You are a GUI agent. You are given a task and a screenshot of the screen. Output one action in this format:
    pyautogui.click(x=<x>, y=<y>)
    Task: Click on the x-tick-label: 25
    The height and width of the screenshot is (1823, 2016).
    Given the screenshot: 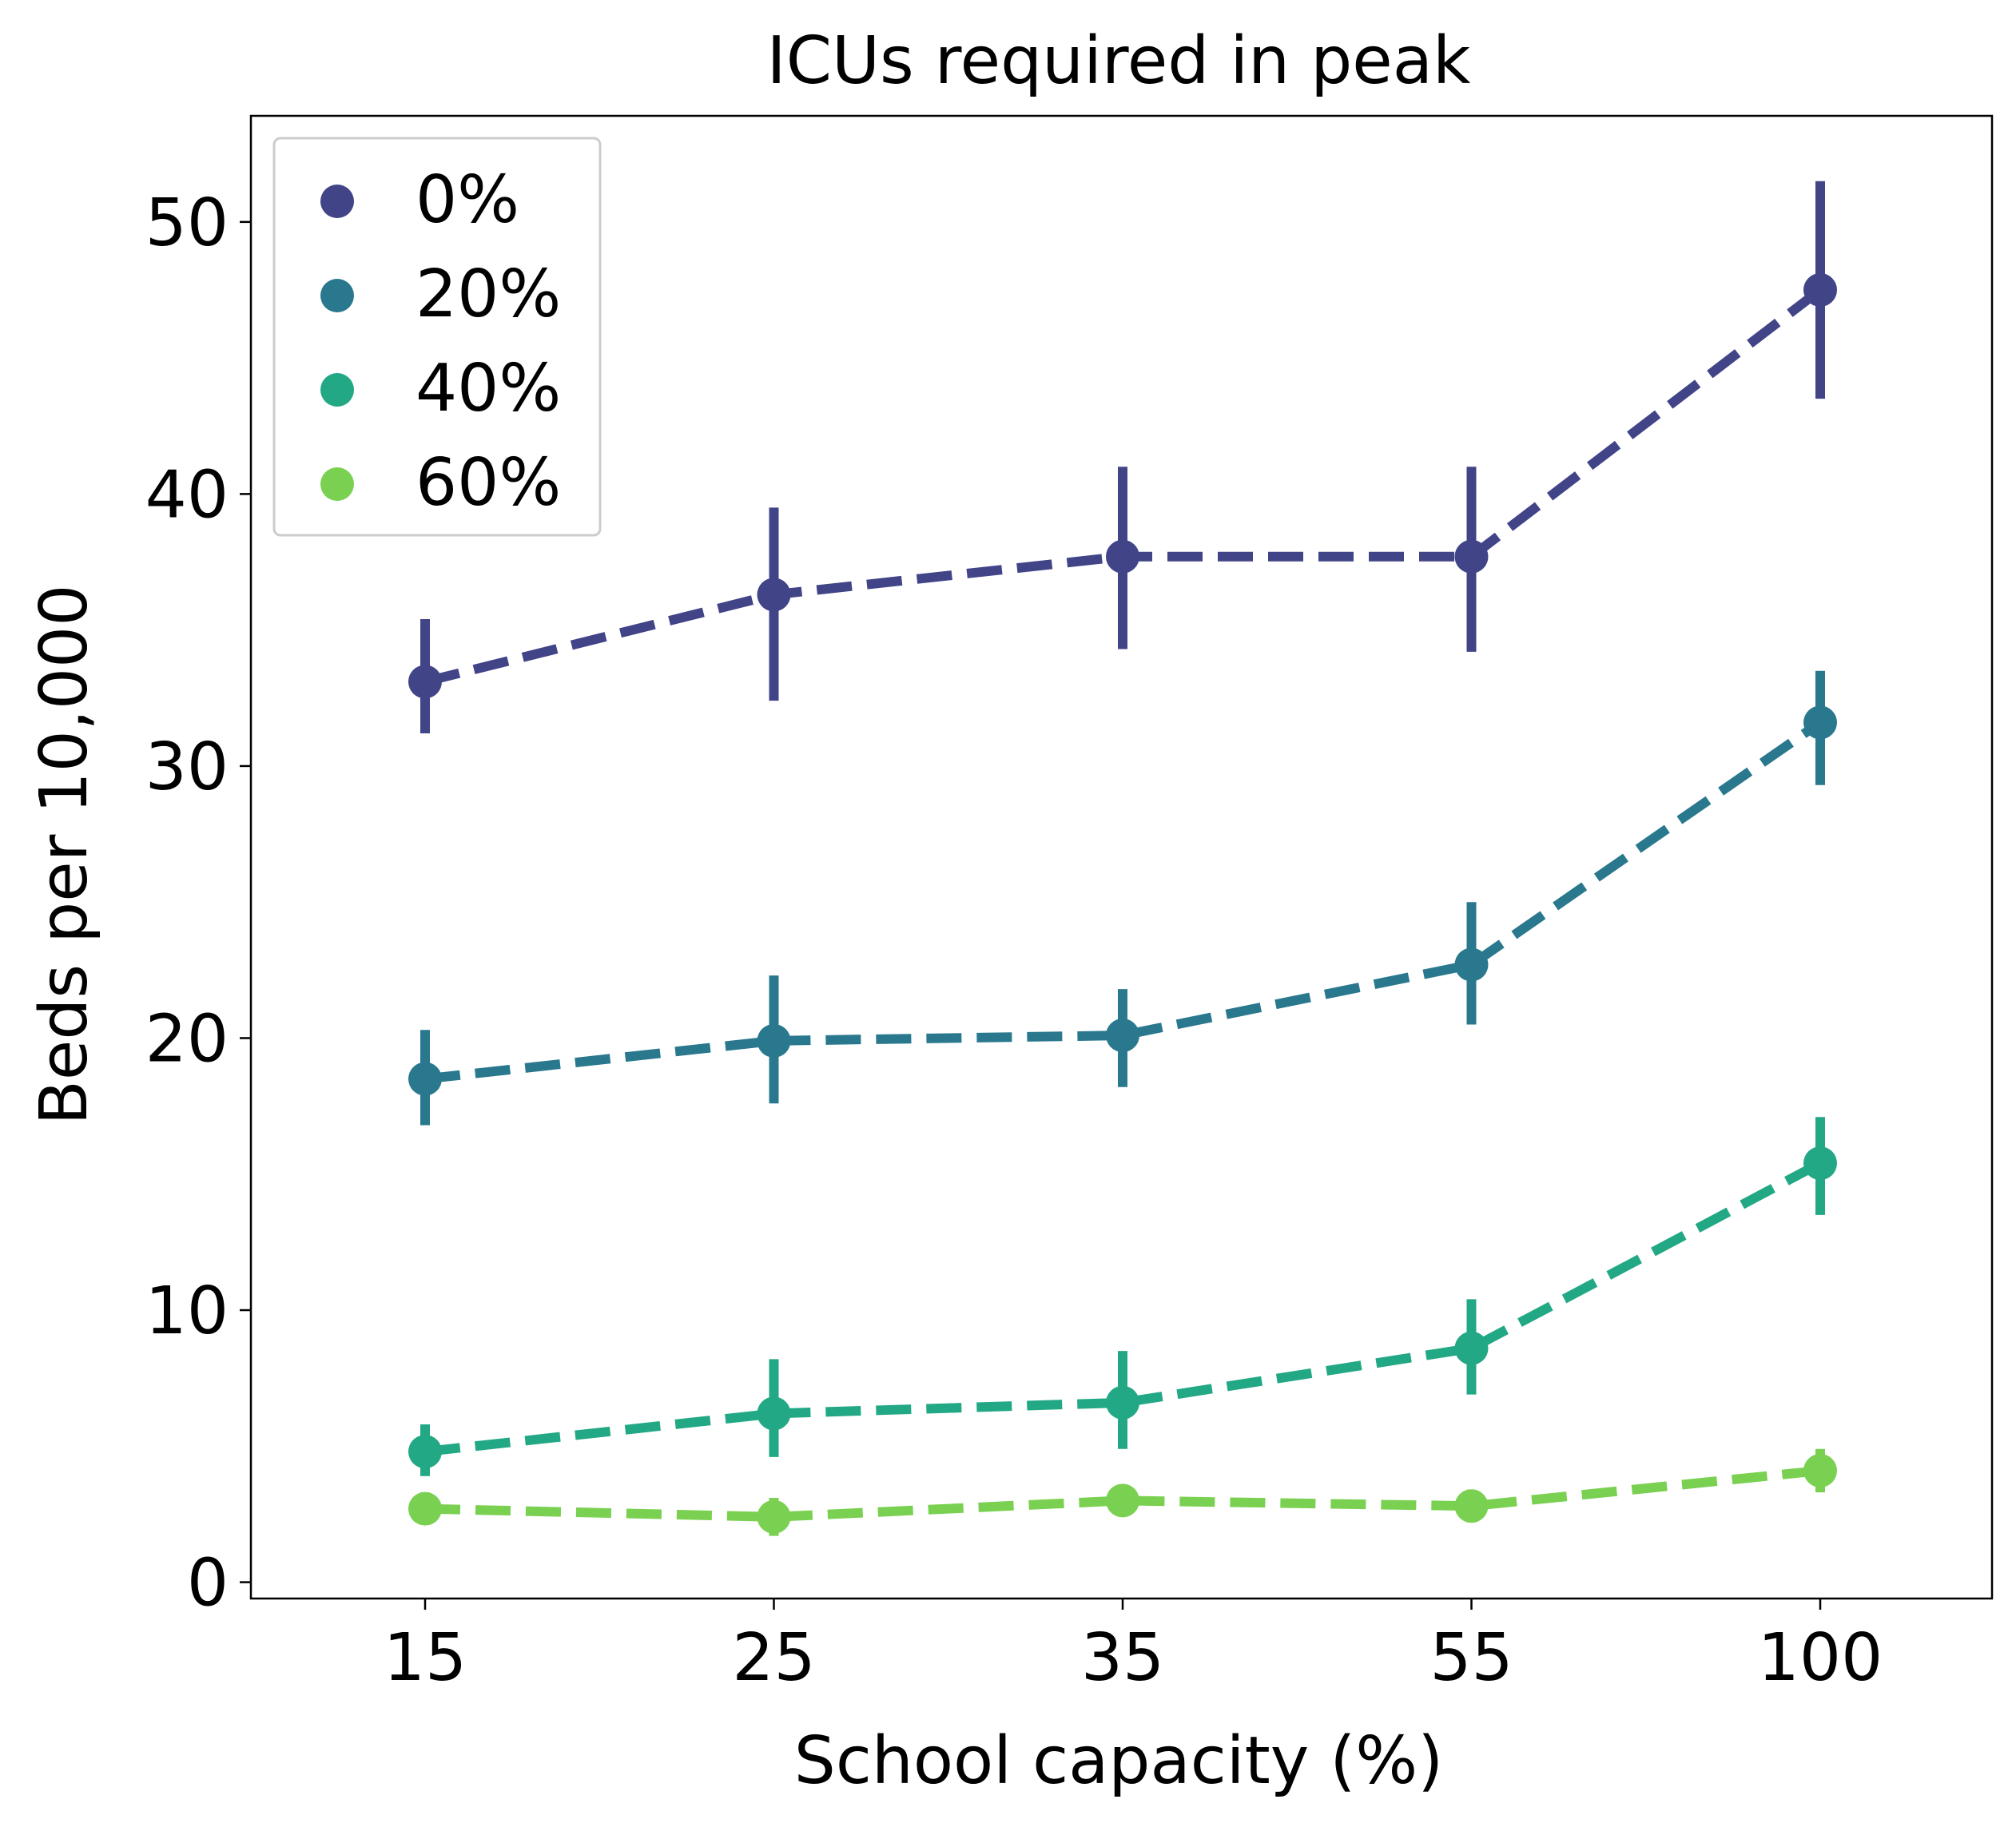 What is the action you would take?
    pyautogui.click(x=774, y=1658)
    